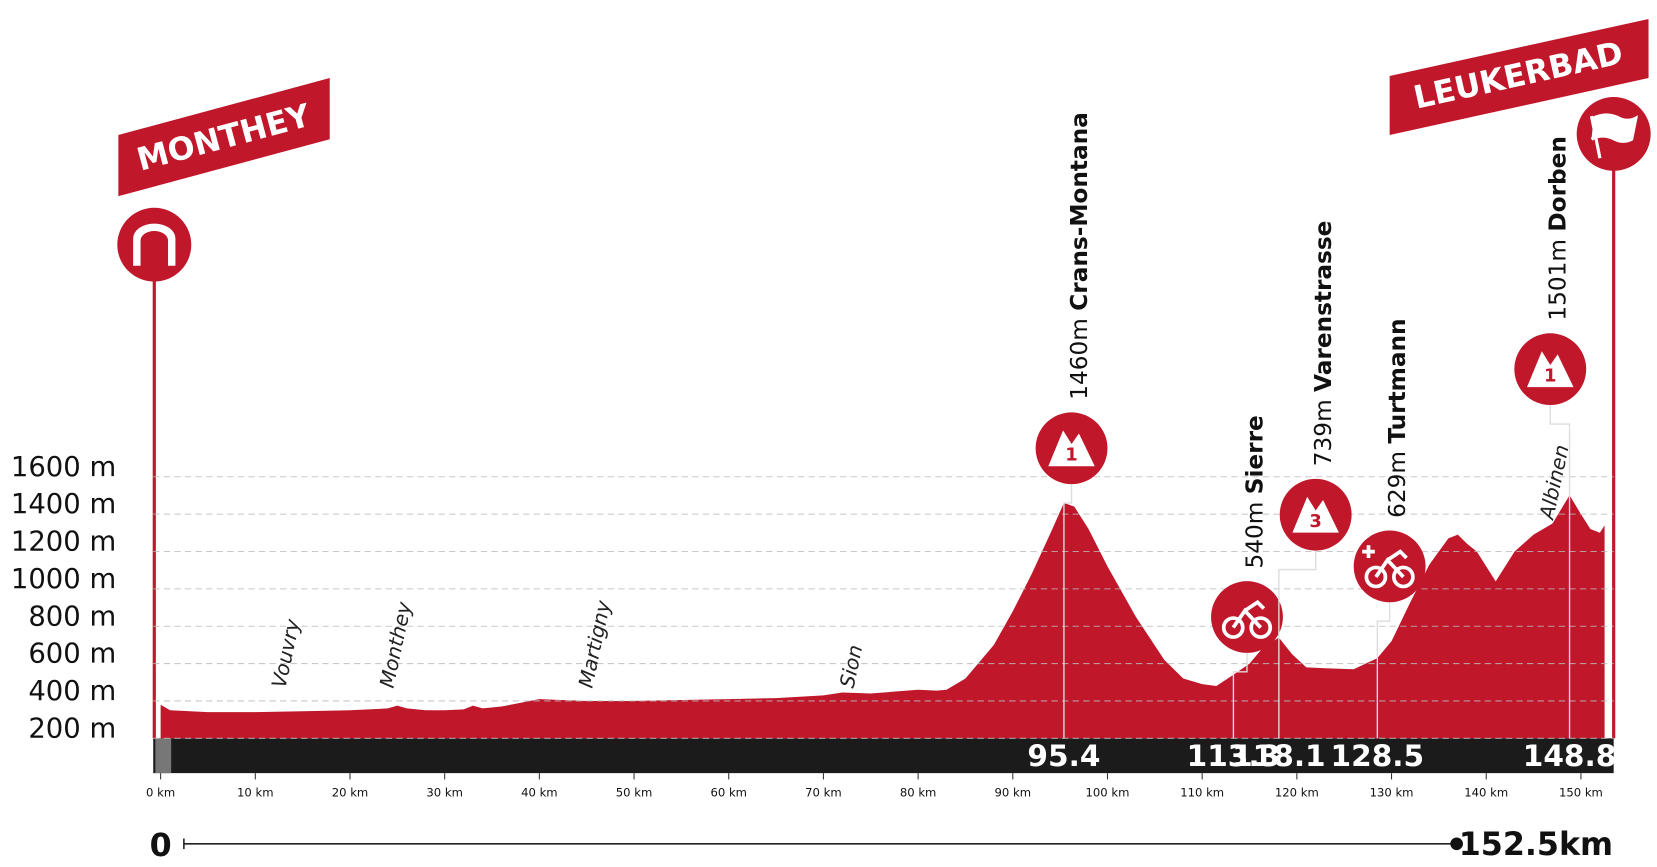  Describe the element at coordinates (1078, 359) in the screenshot. I see `point-elevation: 1460m` at that location.